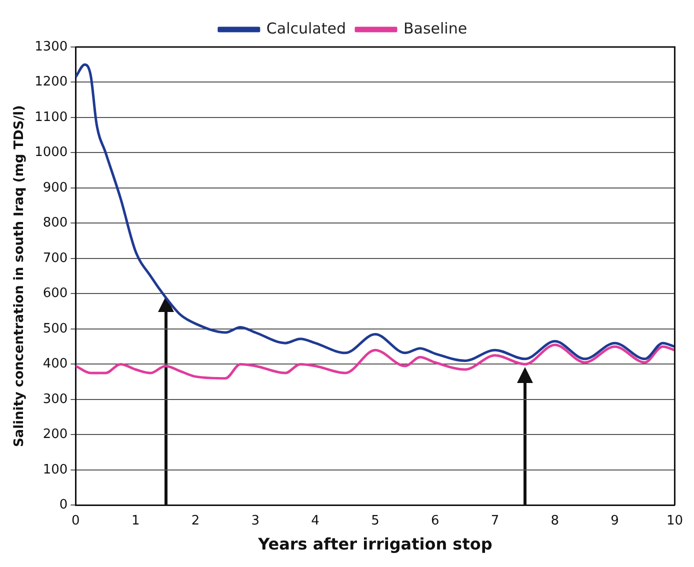 This screenshot has width=694, height=567. What do you see at coordinates (51, 46) in the screenshot?
I see `y-tick-label: 1300` at bounding box center [51, 46].